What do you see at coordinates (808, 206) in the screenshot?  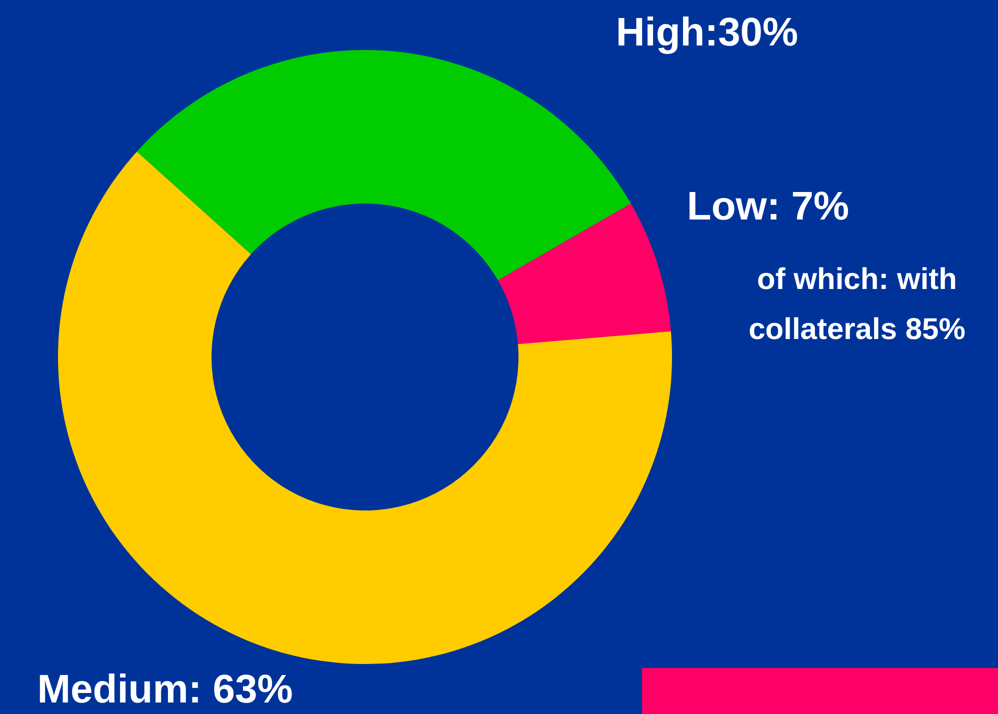 I see `data-label: : 7%` at bounding box center [808, 206].